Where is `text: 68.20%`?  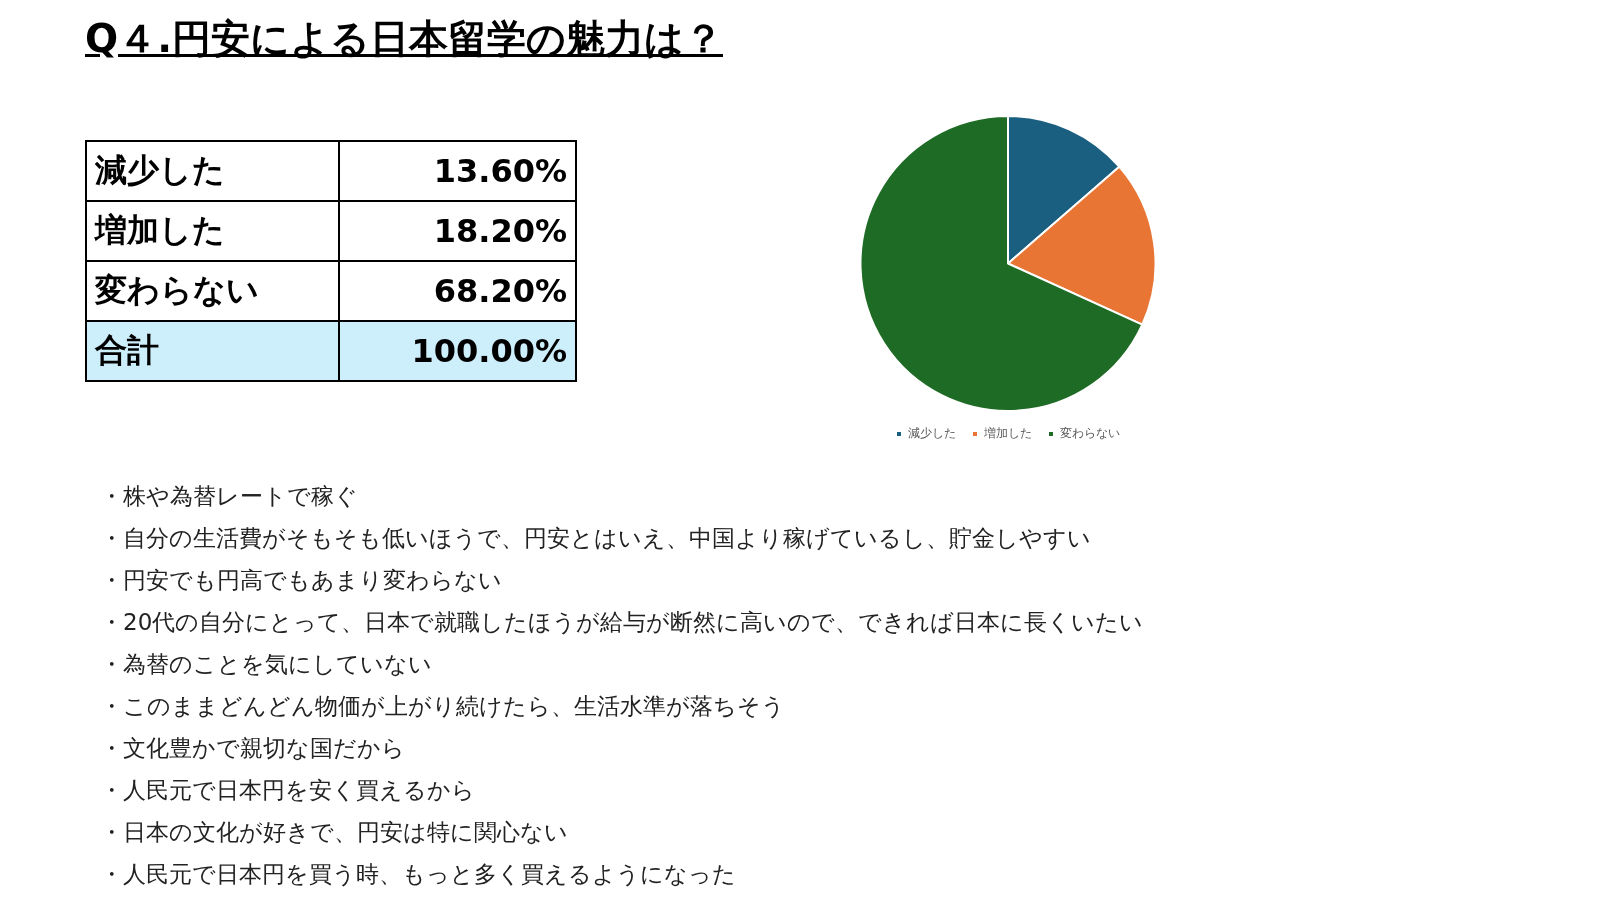
text: 68.20% is located at coordinates (457, 291).